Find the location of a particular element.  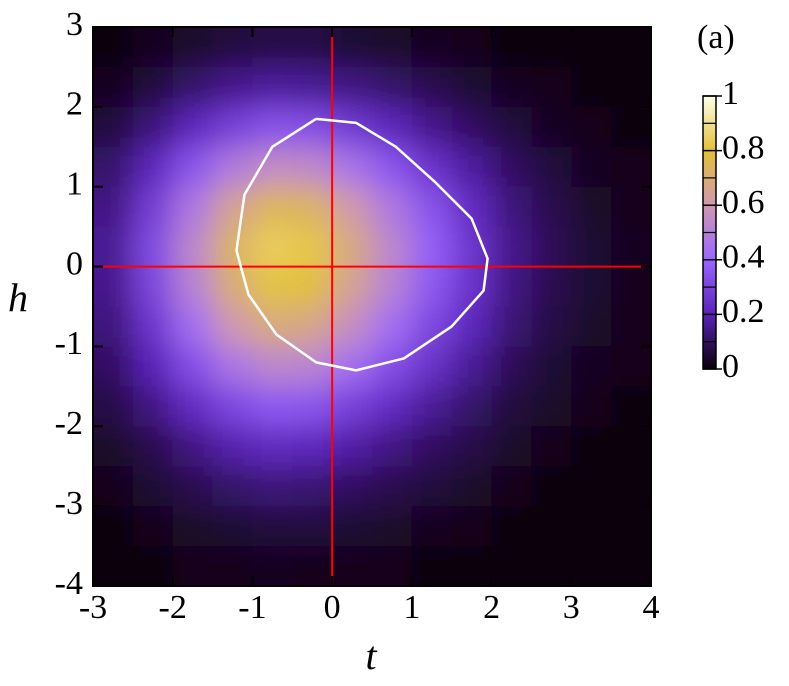

x-tick-label: 1 is located at coordinates (411, 607).